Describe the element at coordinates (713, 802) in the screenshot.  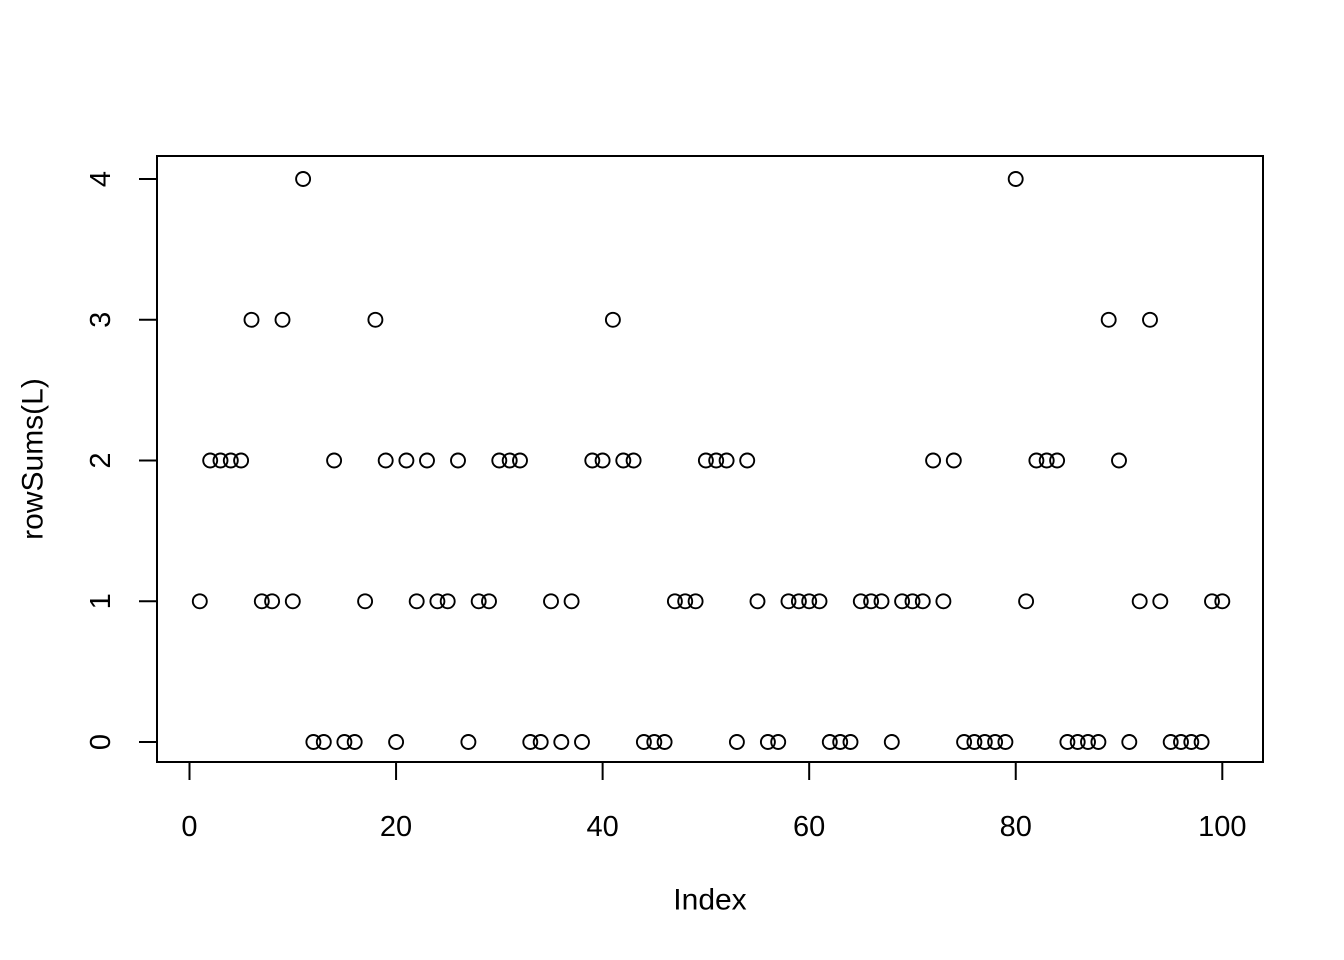
I see `x-axis: 0 20 40 60 80 100` at that location.